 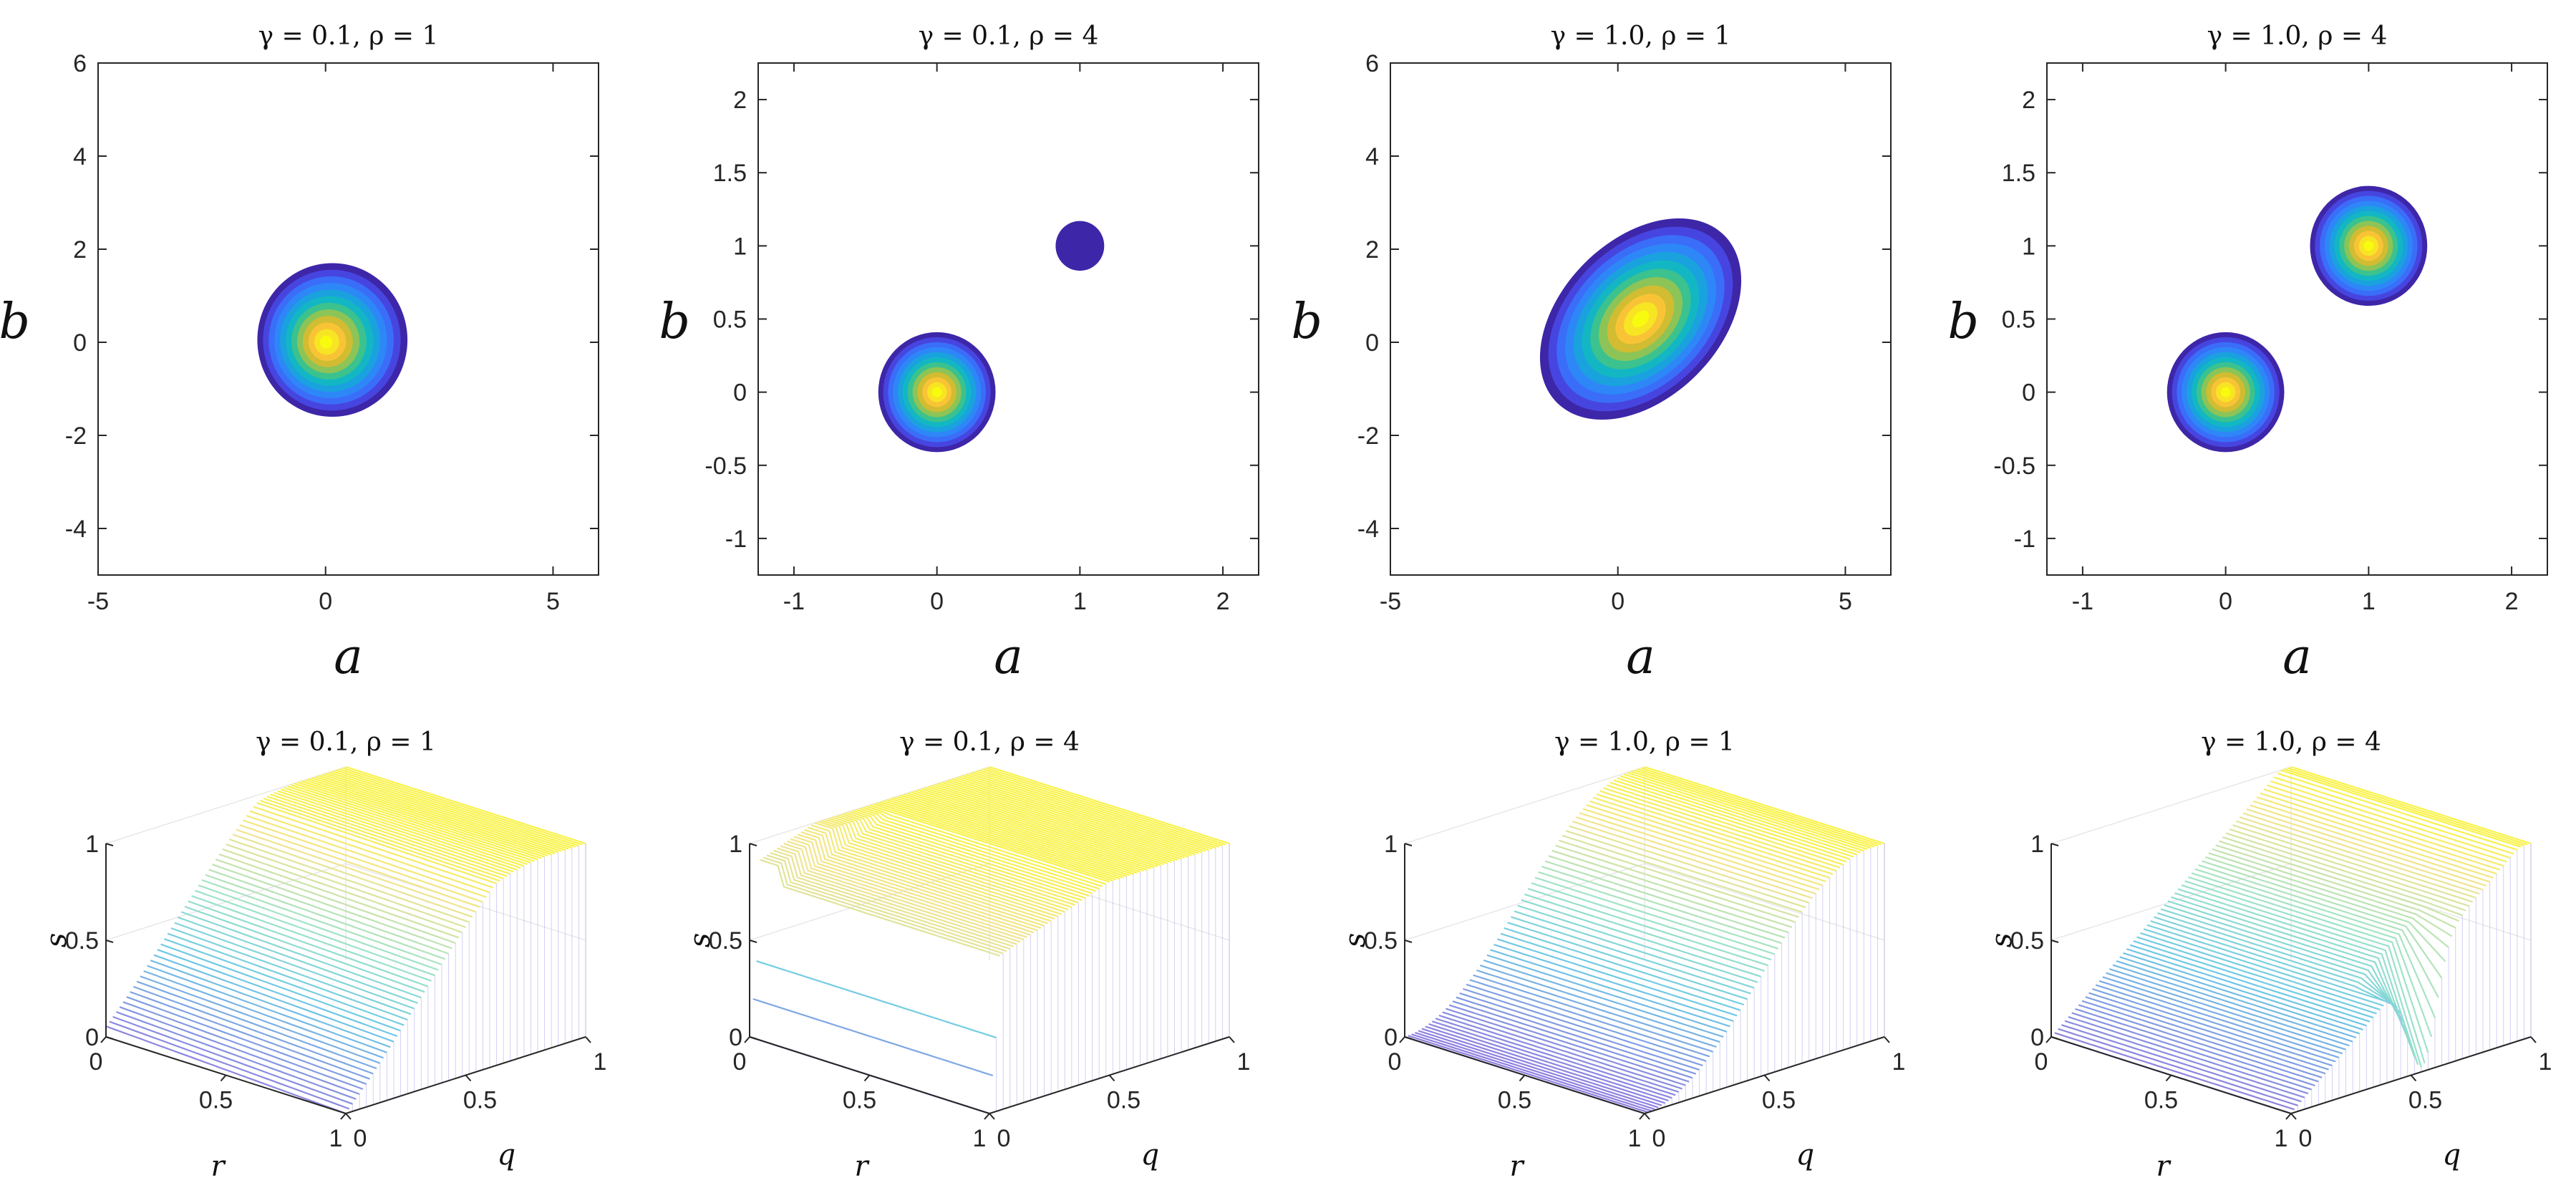 I want to click on panel-title: γ = 1.0, ρ = 1, so click(x=1644, y=743).